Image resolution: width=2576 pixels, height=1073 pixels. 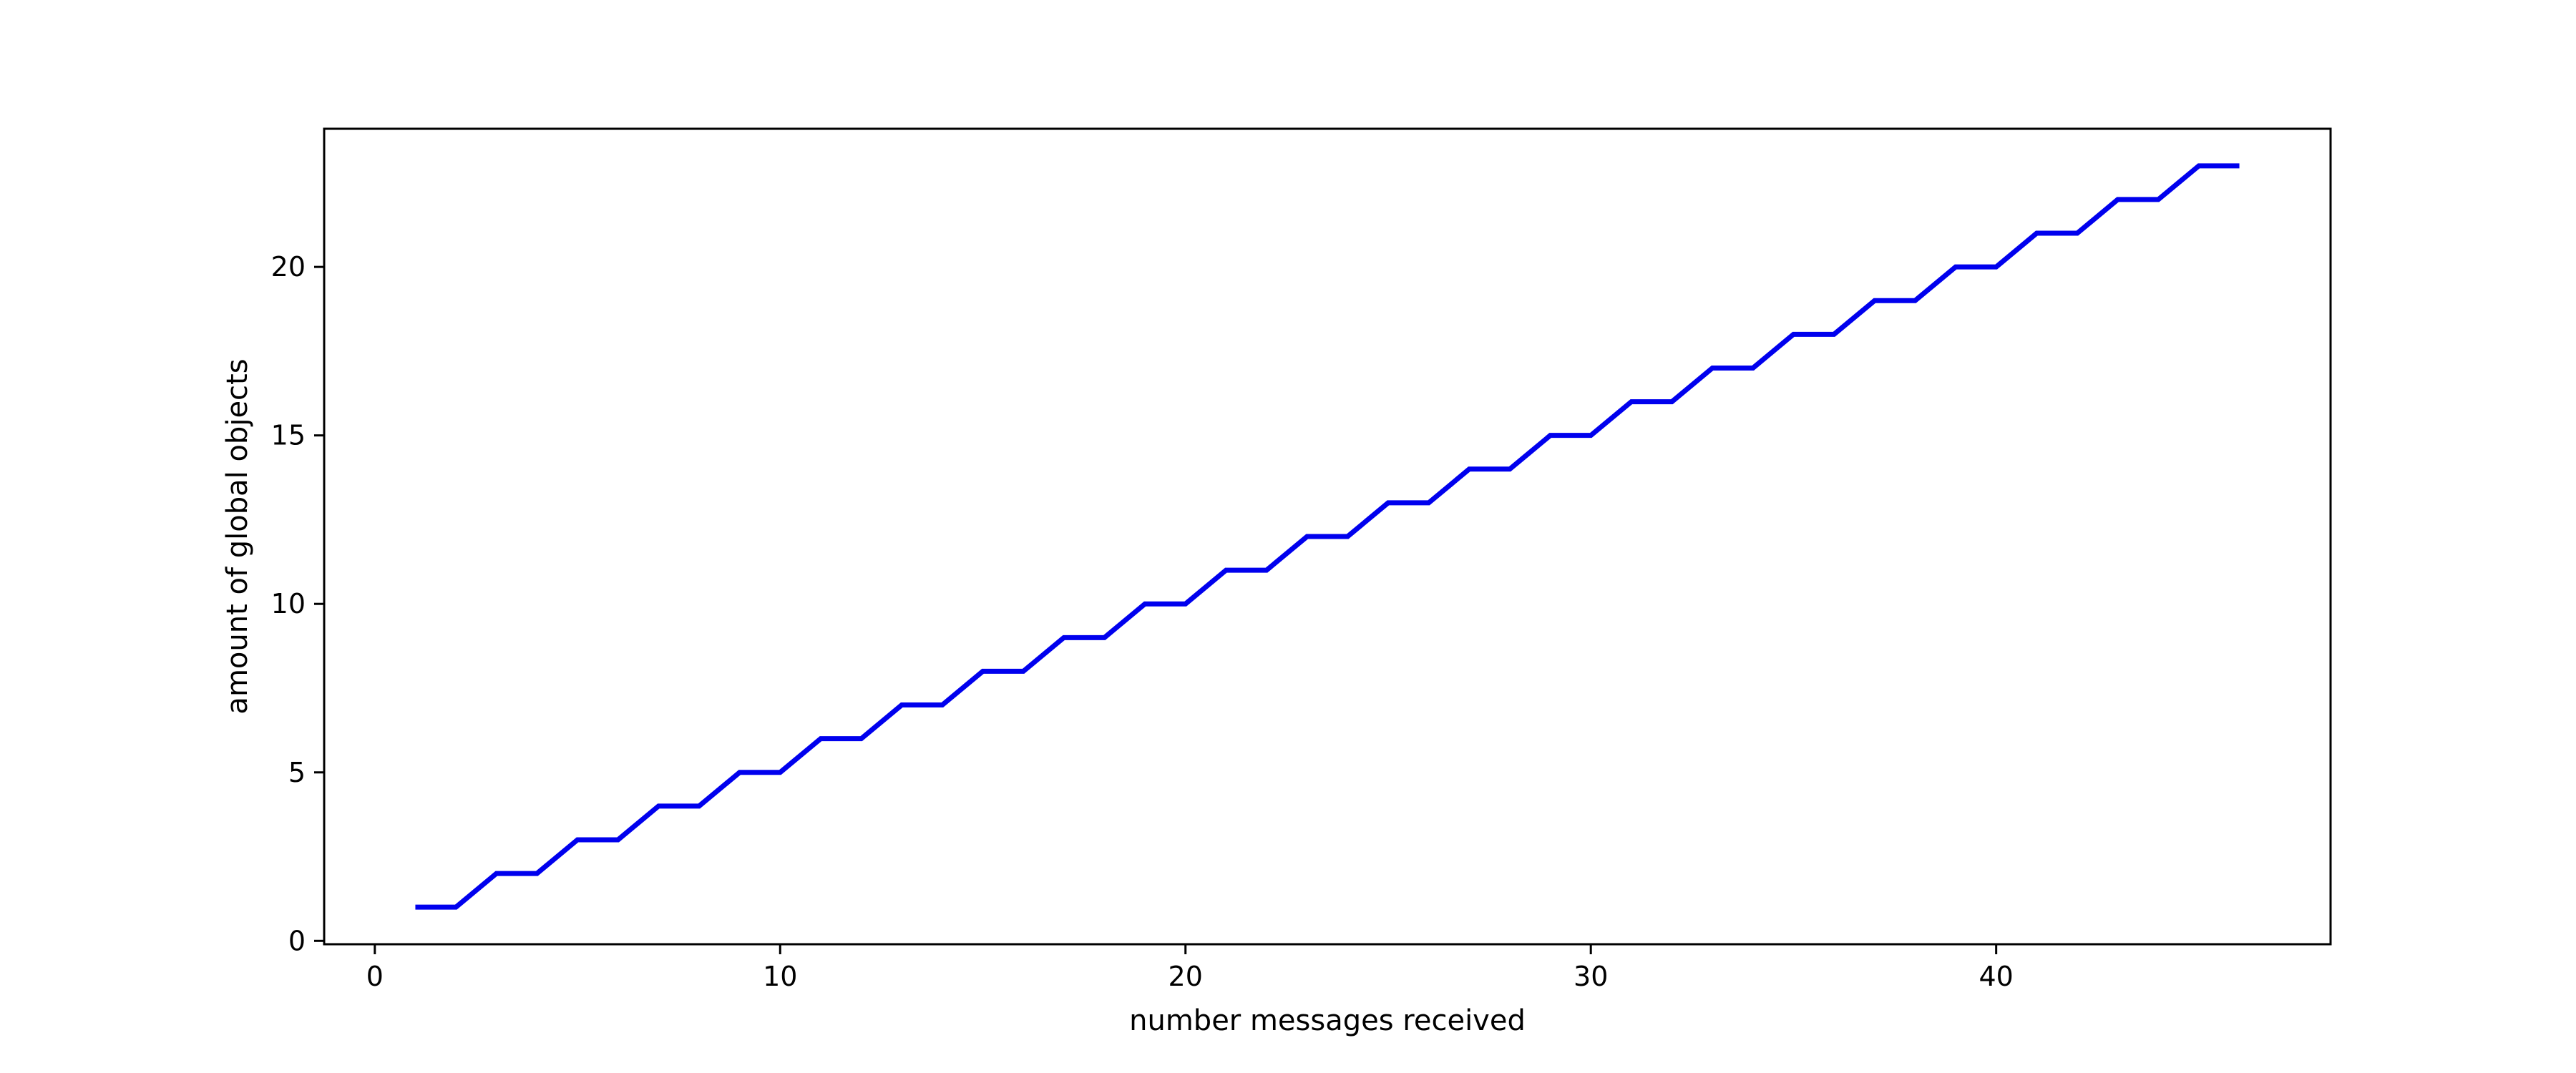 What do you see at coordinates (1996, 976) in the screenshot?
I see `x-tick-label: 40` at bounding box center [1996, 976].